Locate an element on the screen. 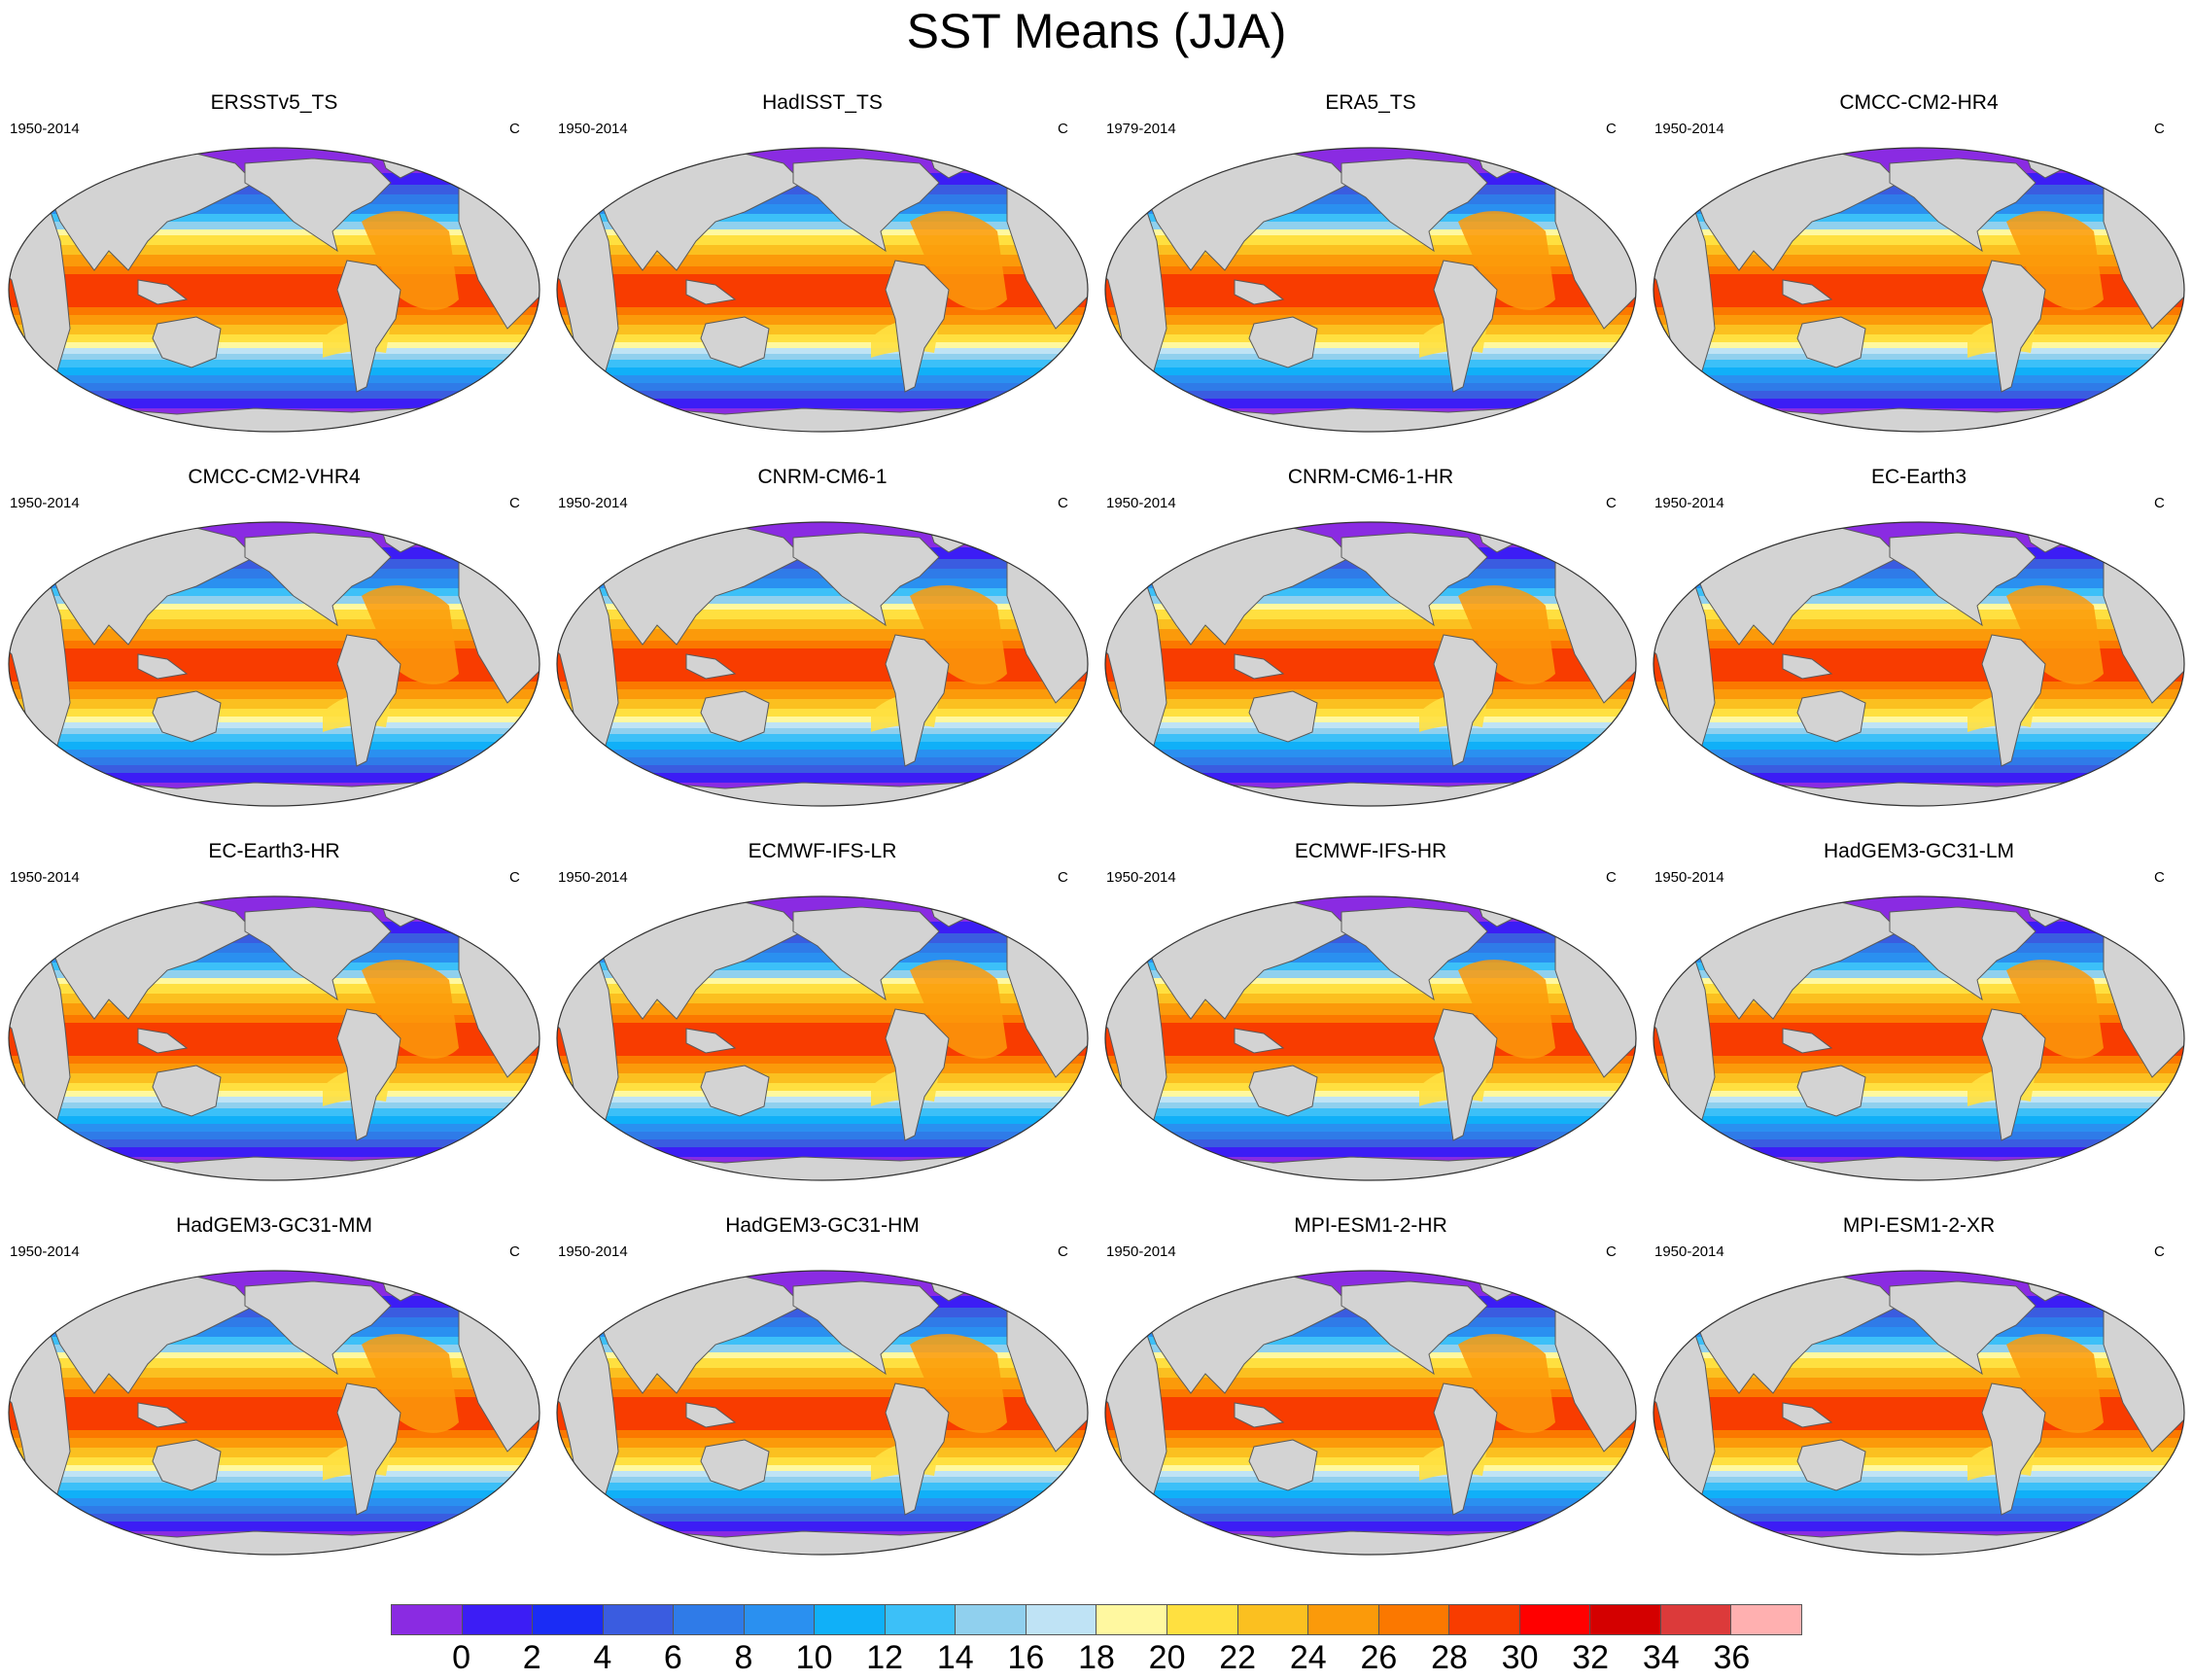 This screenshot has width=2193, height=1680. map-panel: ERA5_TS 1979-2014 C is located at coordinates (1370, 263).